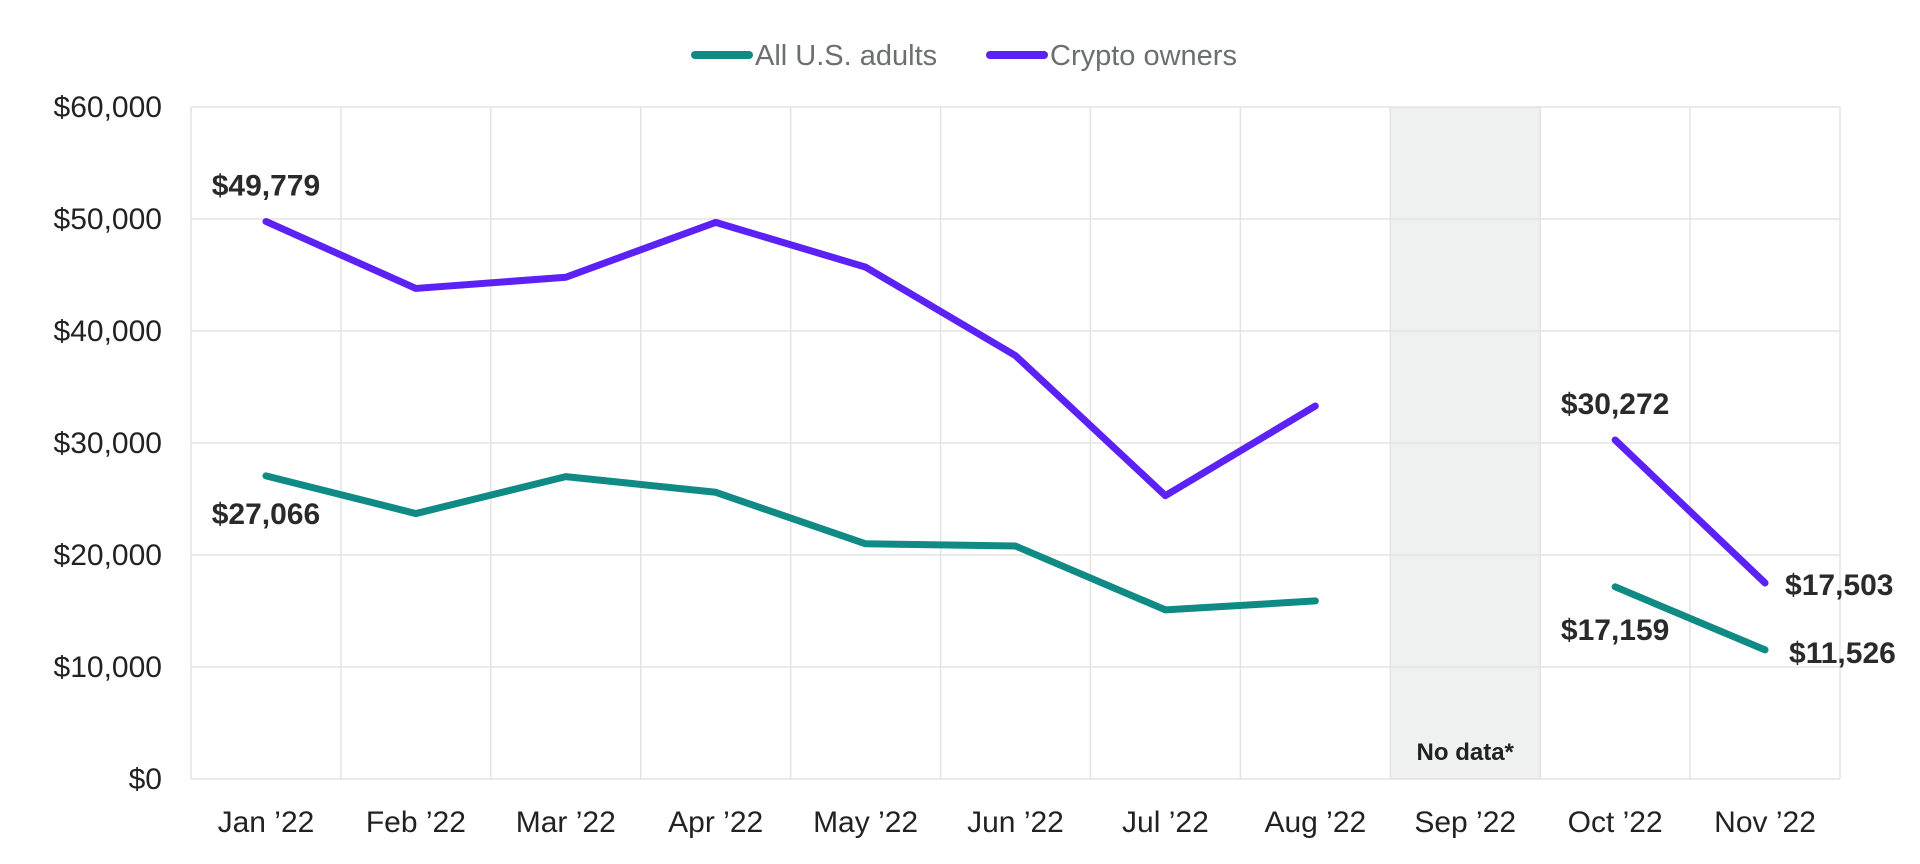 The image size is (1920, 864). What do you see at coordinates (1315, 822) in the screenshot?
I see `x-tick-label: Aug ’22` at bounding box center [1315, 822].